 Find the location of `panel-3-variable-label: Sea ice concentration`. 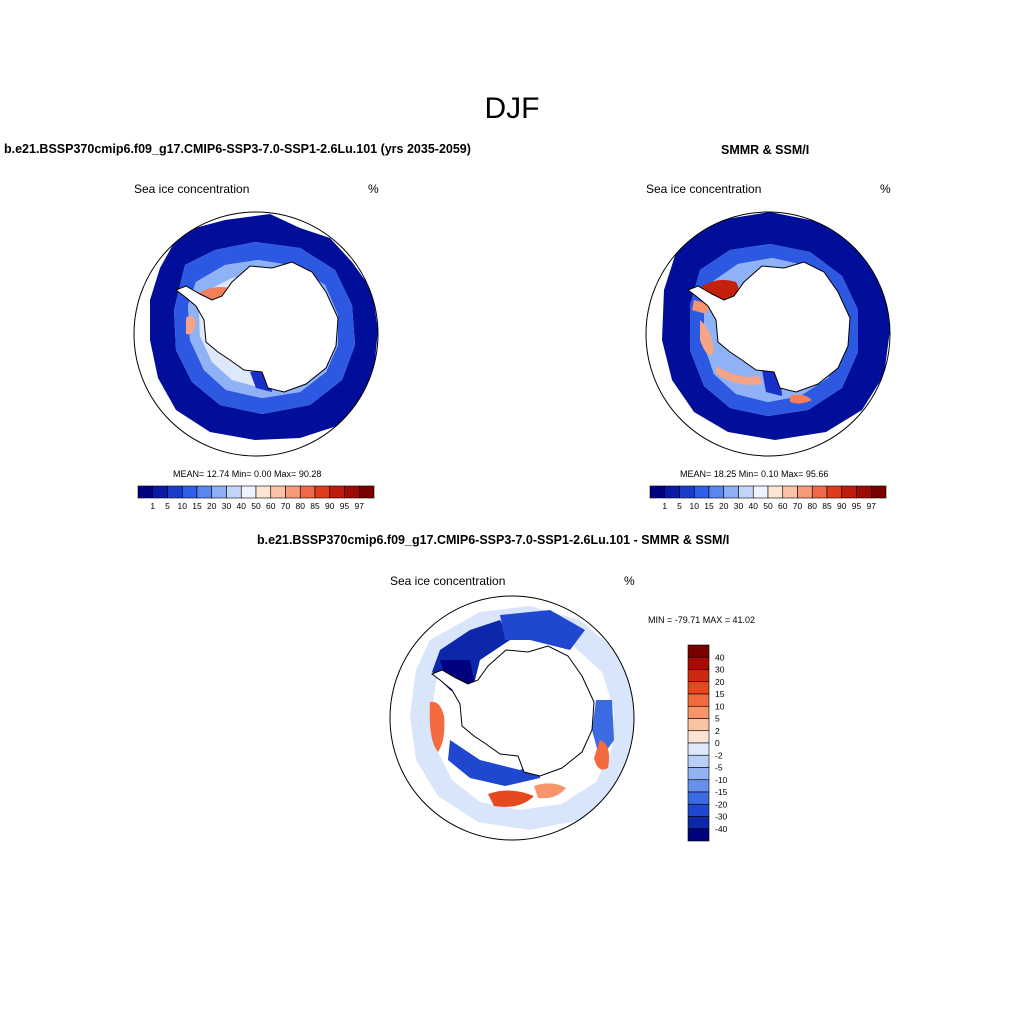

panel-3-variable-label: Sea ice concentration is located at coordinates (448, 581).